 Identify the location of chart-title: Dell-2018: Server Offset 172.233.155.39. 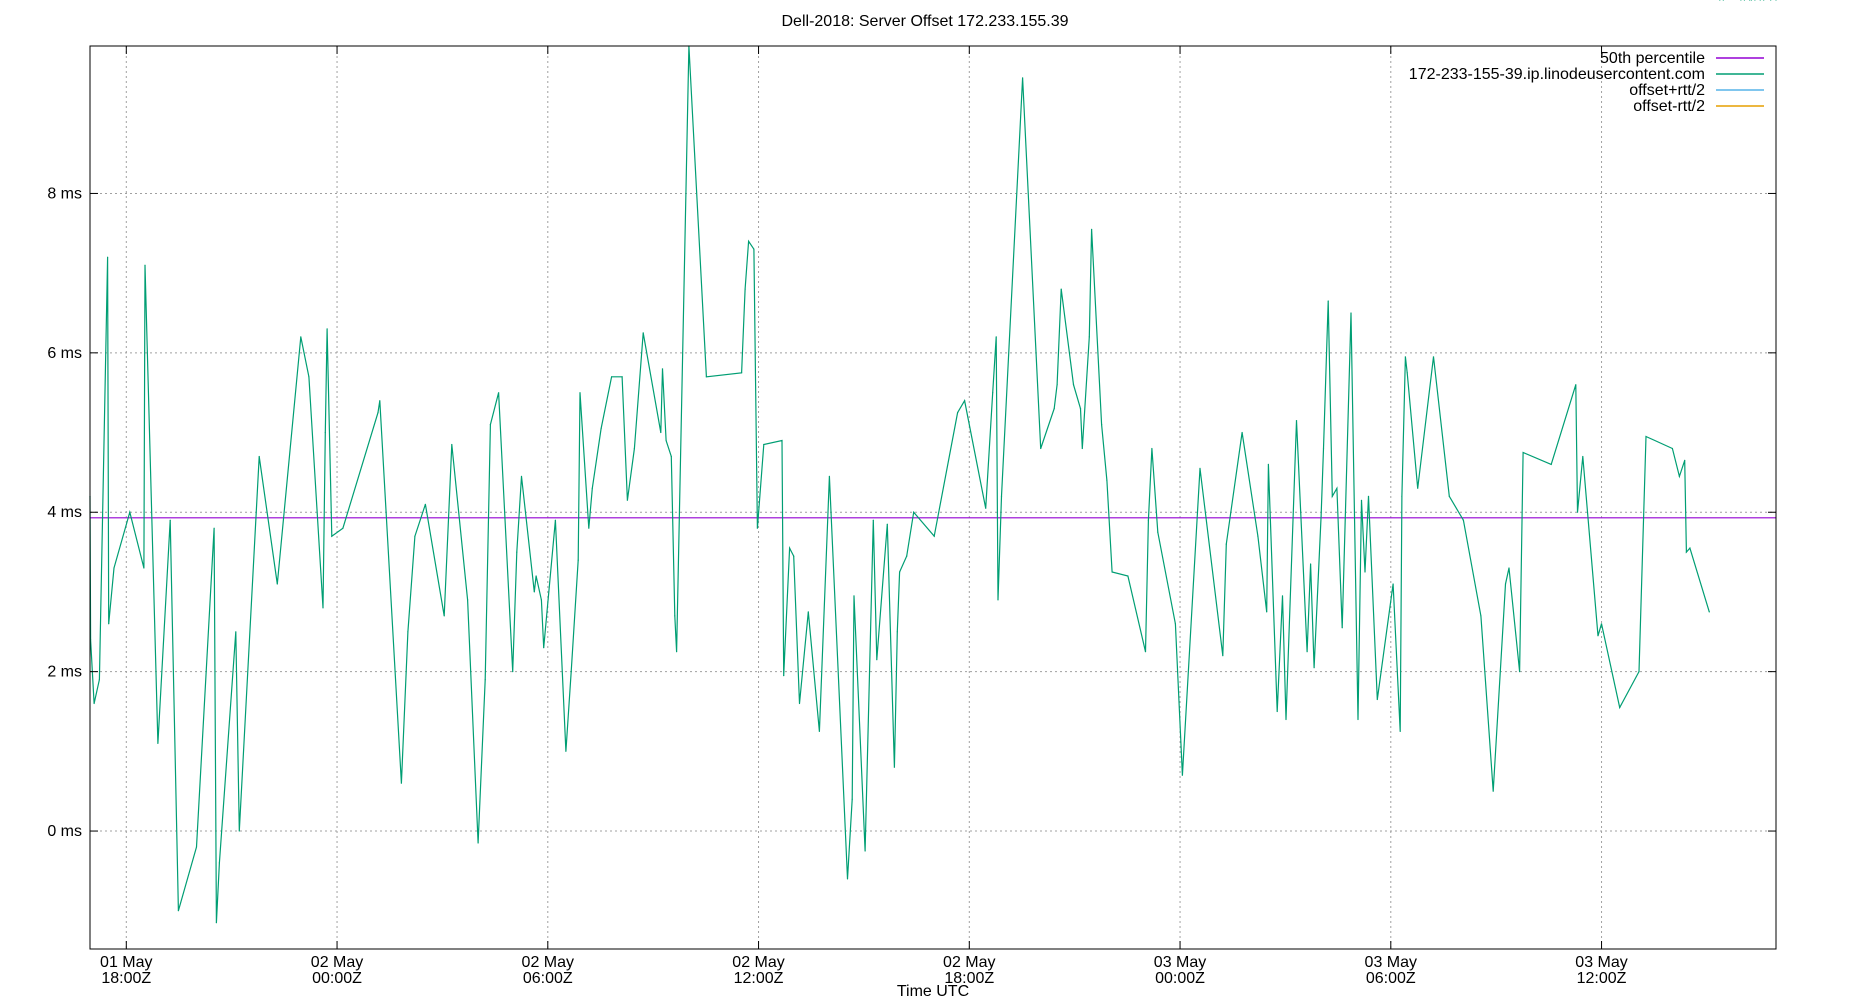
(925, 21).